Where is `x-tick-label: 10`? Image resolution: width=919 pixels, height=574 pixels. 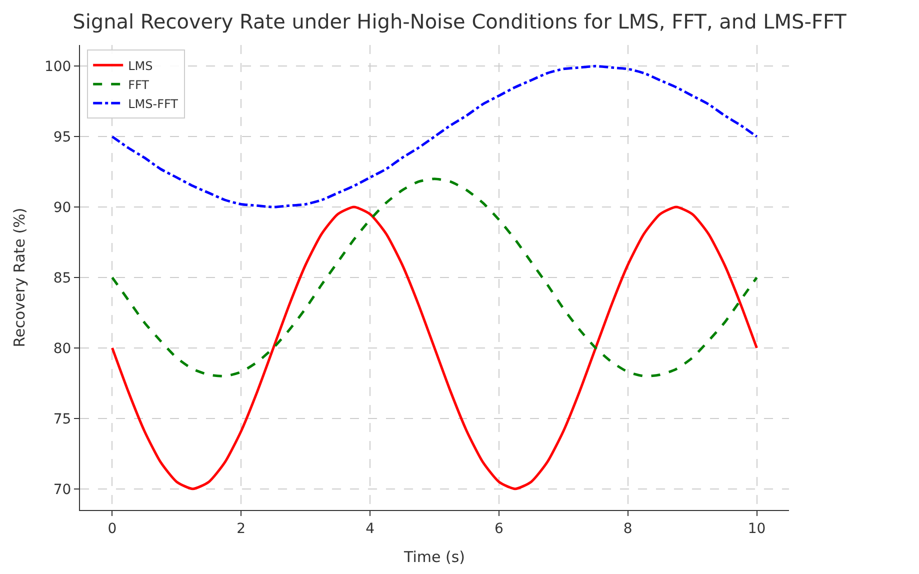
x-tick-label: 10 is located at coordinates (757, 528).